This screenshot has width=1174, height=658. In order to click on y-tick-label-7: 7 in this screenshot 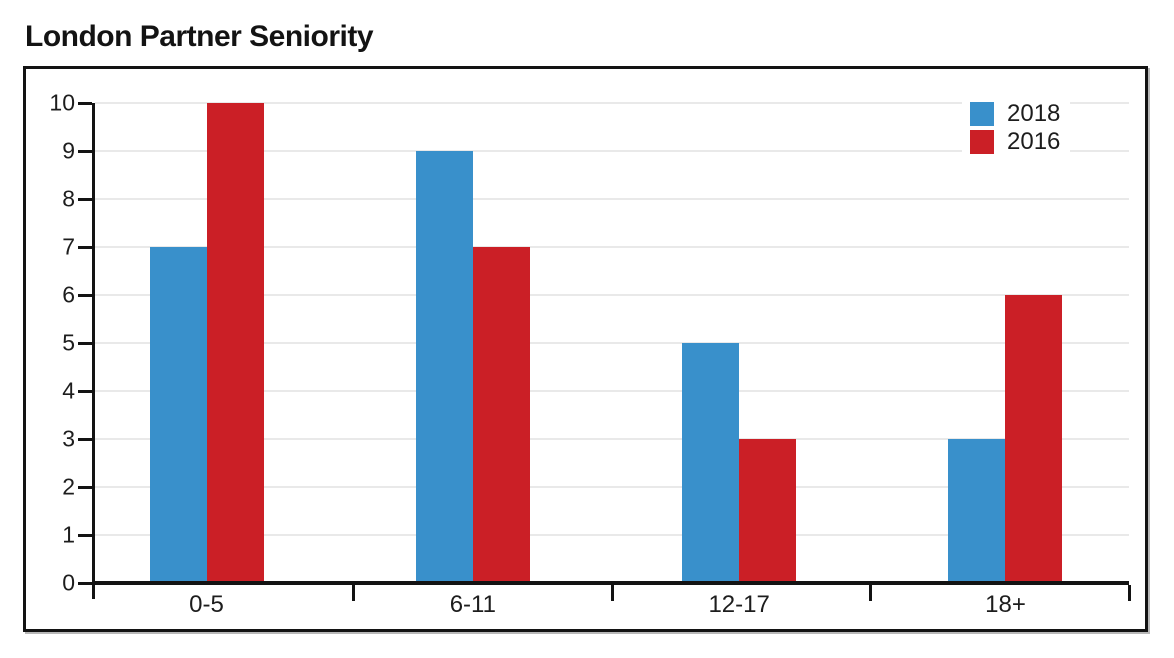, I will do `click(68, 246)`.